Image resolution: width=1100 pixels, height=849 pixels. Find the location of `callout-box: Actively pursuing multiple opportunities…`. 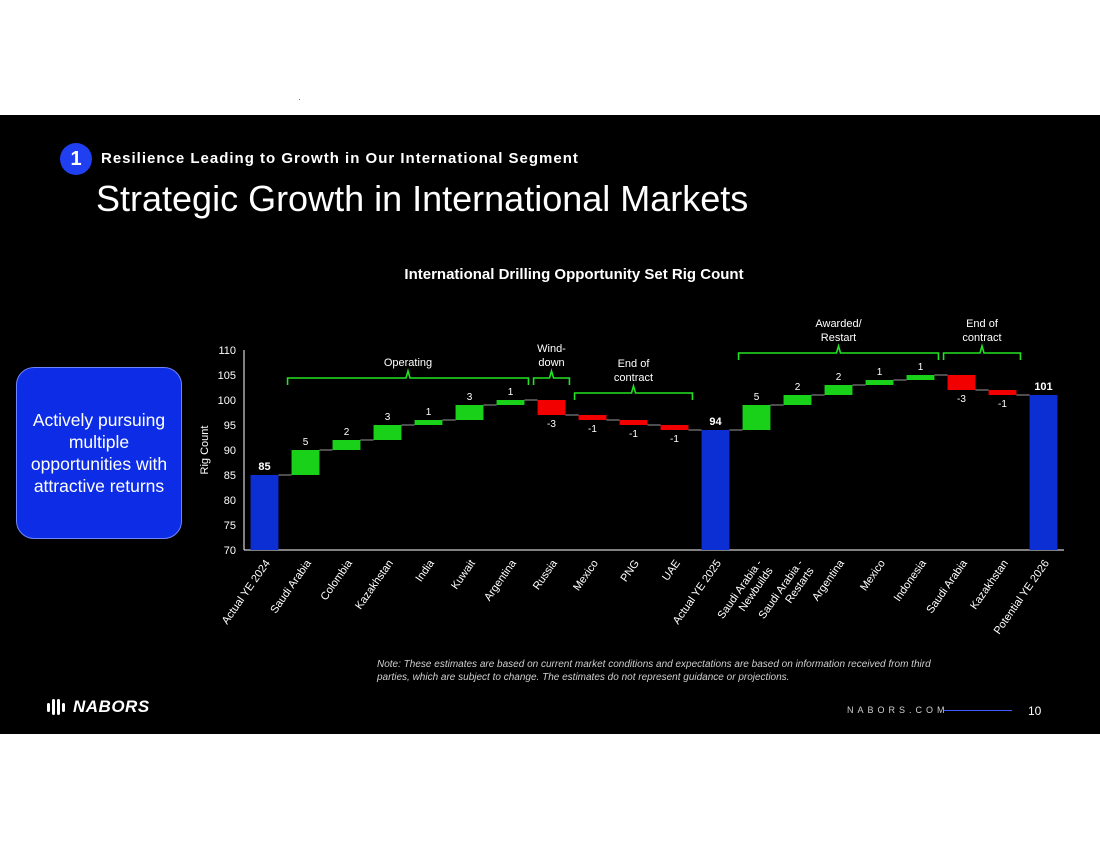

callout-box: Actively pursuing multiple opportunities… is located at coordinates (99, 453).